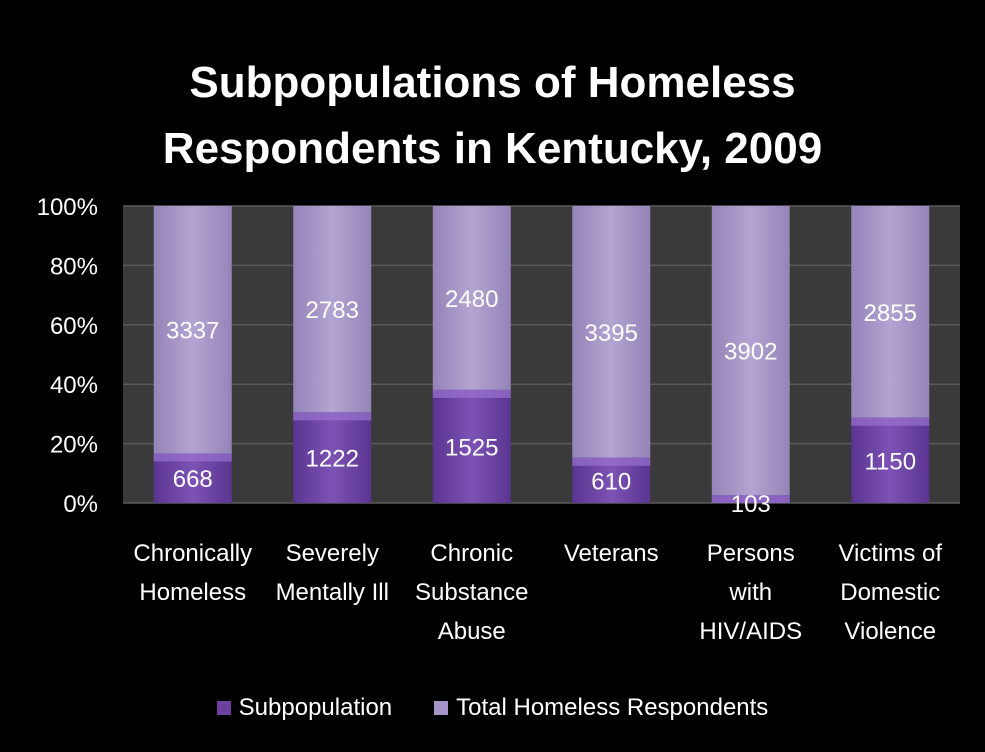 This screenshot has height=752, width=985. What do you see at coordinates (332, 553) in the screenshot?
I see `x-category-label: Severely` at bounding box center [332, 553].